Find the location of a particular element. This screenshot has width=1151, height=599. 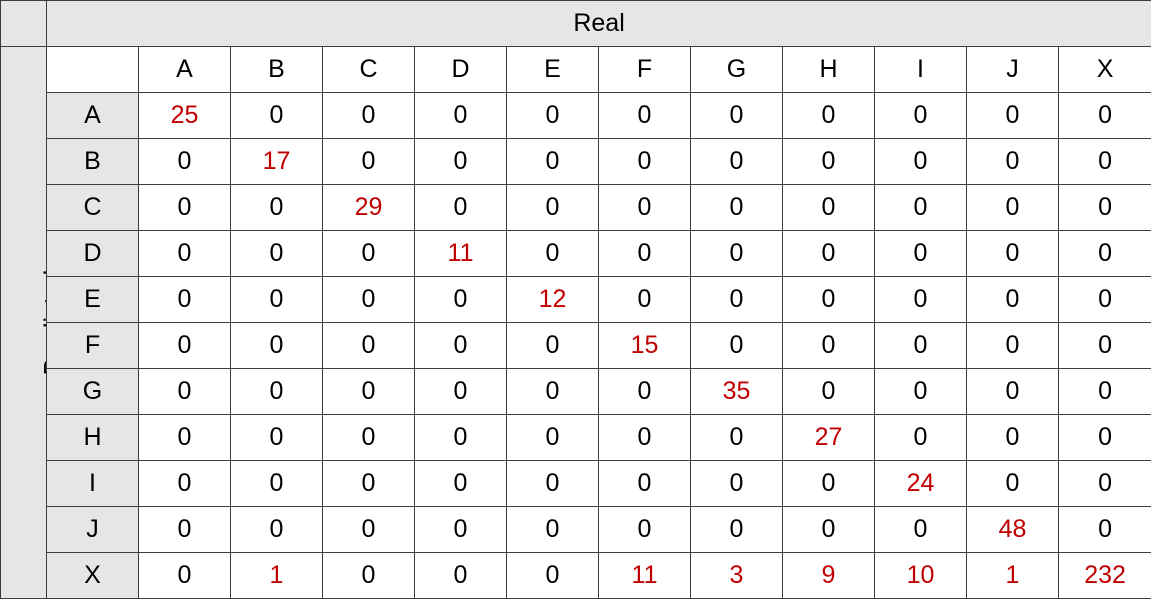

matrix-row-i: I 0 0 0 0 0 0 0 0 24 0 0 is located at coordinates (576, 483).